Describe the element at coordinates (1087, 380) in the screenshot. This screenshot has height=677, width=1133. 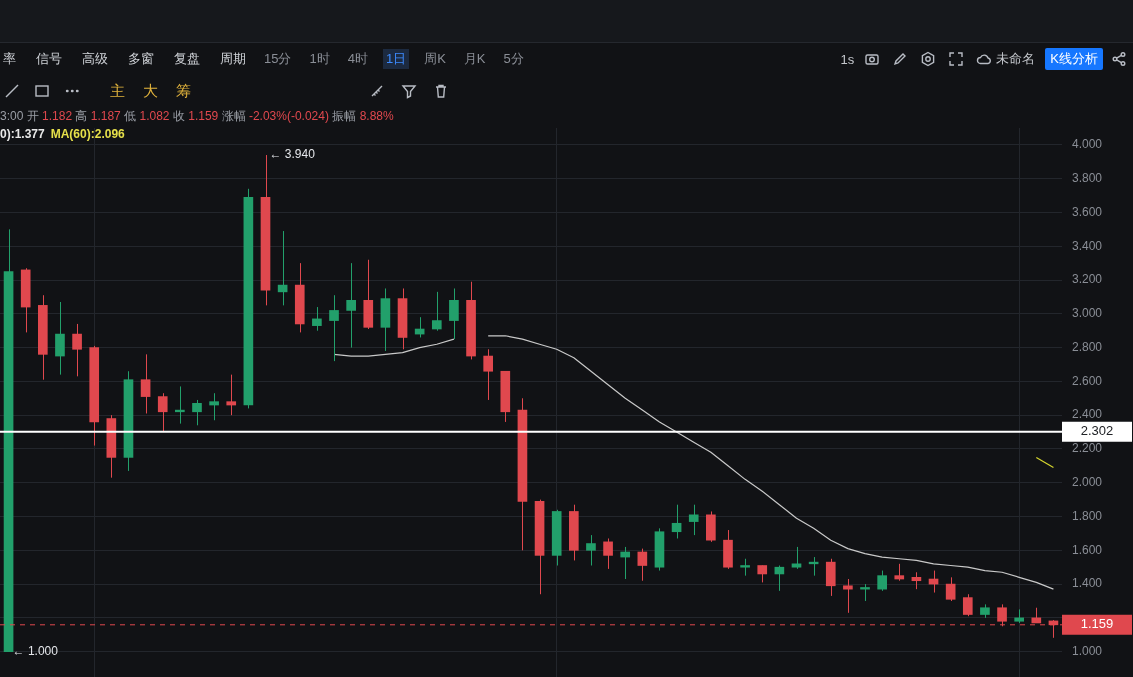
I see `y-tick-label: 2.600` at that location.